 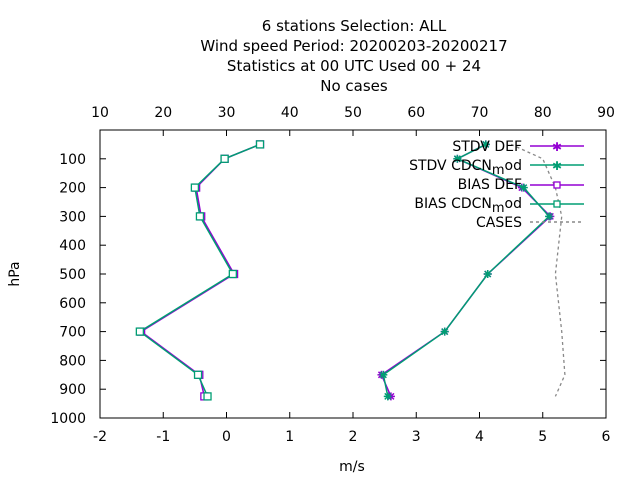 What do you see at coordinates (465, 168) in the screenshot?
I see `legend-label-stdv-cdcn-mod: STDV CDCNmod` at bounding box center [465, 168].